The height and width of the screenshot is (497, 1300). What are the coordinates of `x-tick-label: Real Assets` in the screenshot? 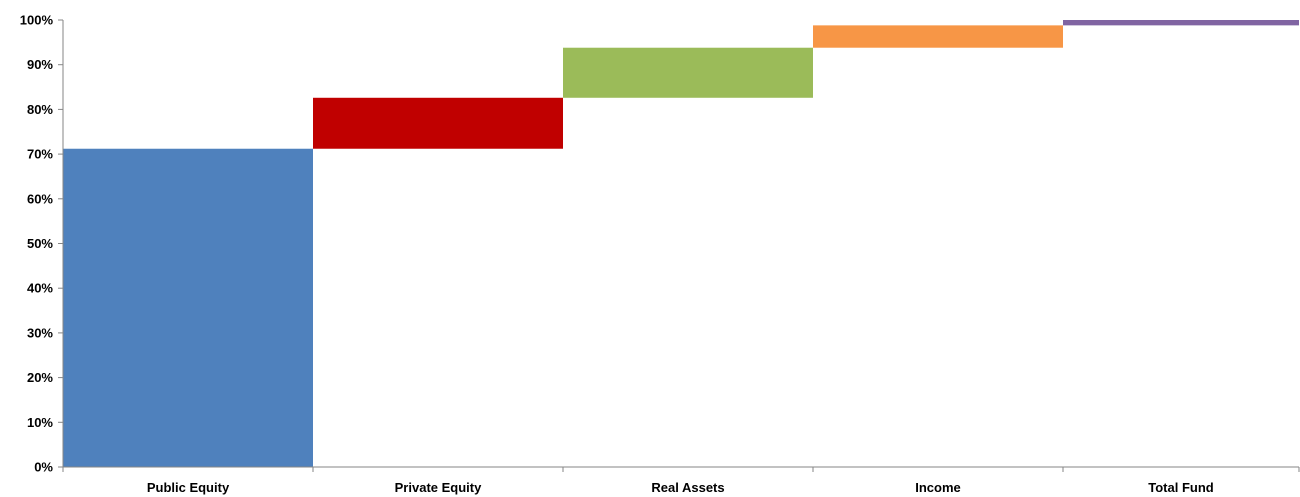 It's located at (687, 487).